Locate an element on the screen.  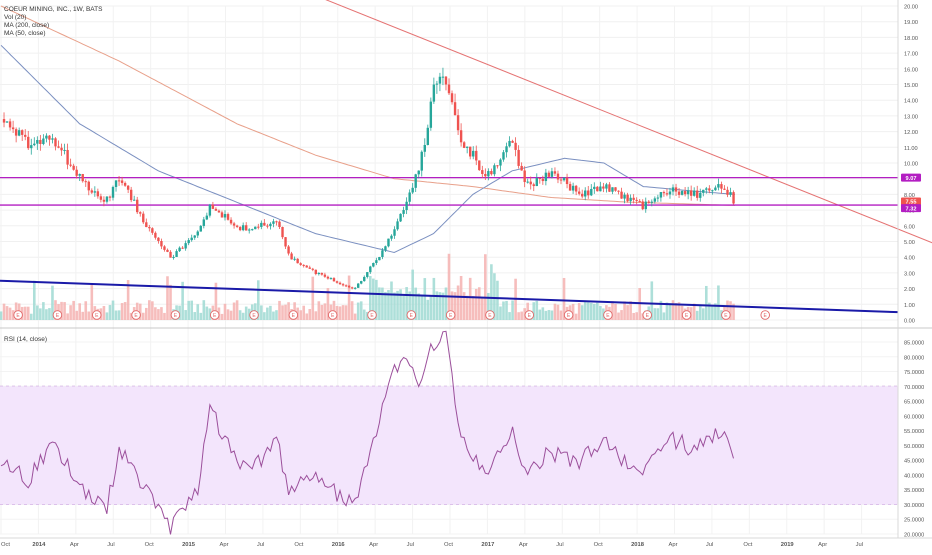
price-axis-label: 0.00 is located at coordinates (909, 322).